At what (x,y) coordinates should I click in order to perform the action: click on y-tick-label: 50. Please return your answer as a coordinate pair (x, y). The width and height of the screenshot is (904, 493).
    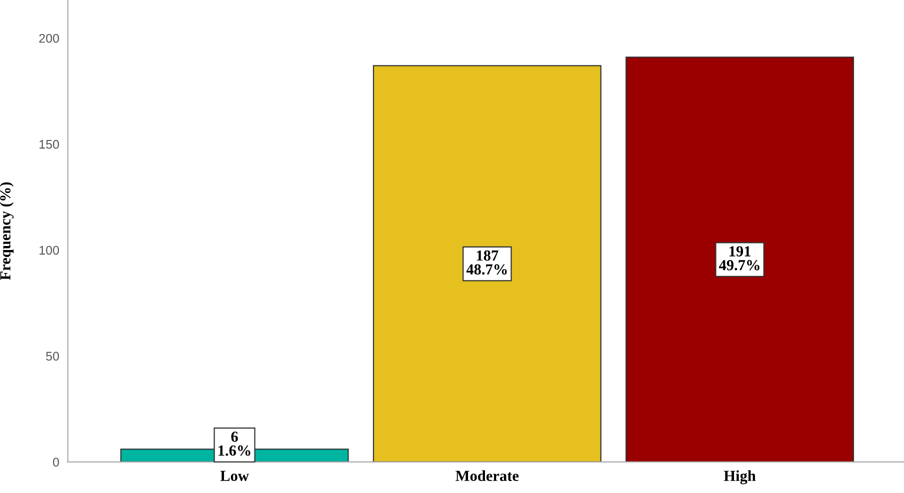
    Looking at the image, I should click on (52, 356).